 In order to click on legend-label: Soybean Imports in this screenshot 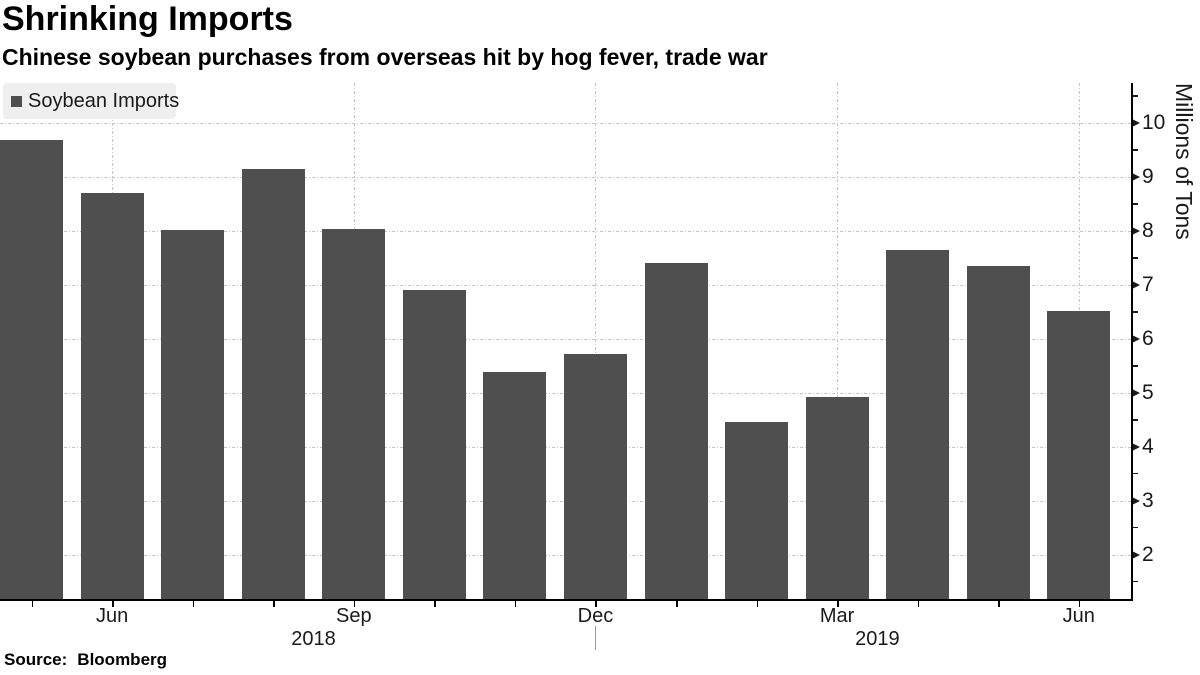, I will do `click(104, 100)`.